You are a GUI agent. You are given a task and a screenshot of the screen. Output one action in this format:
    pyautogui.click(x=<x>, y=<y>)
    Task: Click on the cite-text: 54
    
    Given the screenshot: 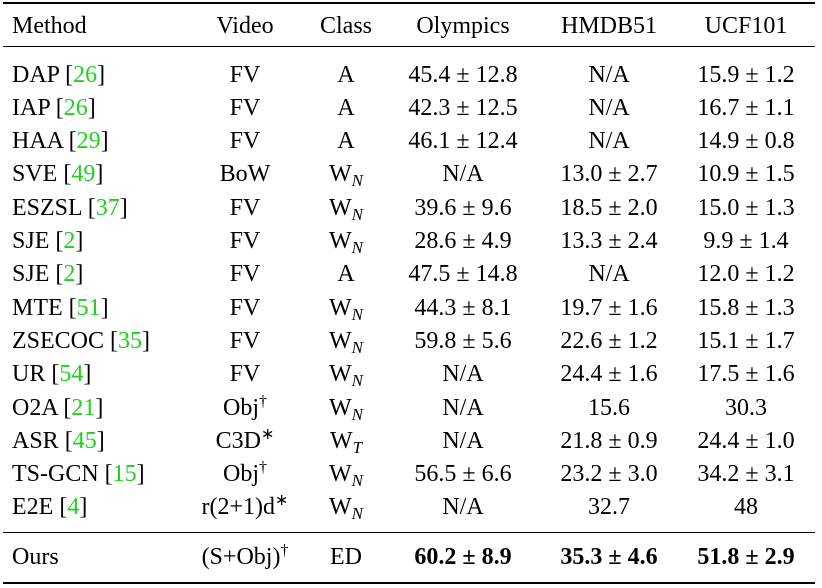 What is the action you would take?
    pyautogui.click(x=71, y=374)
    